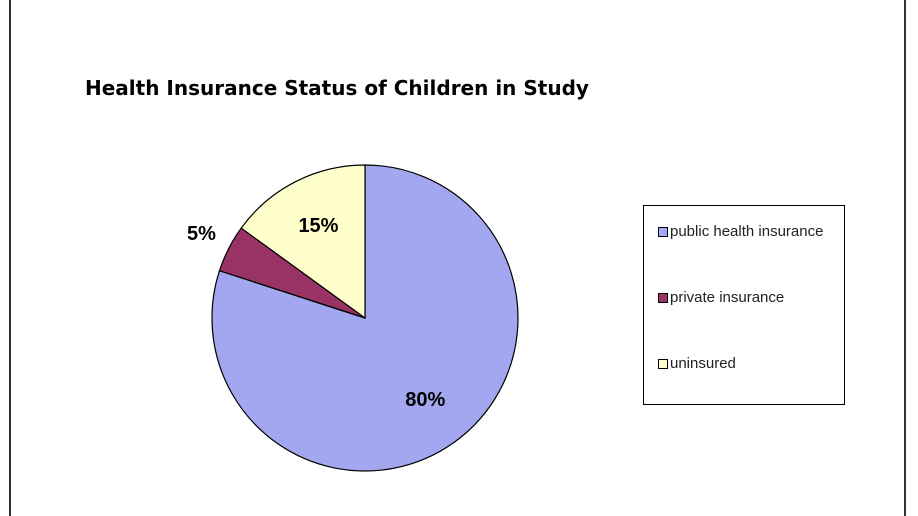 The image size is (918, 516). I want to click on data-label: 80%, so click(425, 400).